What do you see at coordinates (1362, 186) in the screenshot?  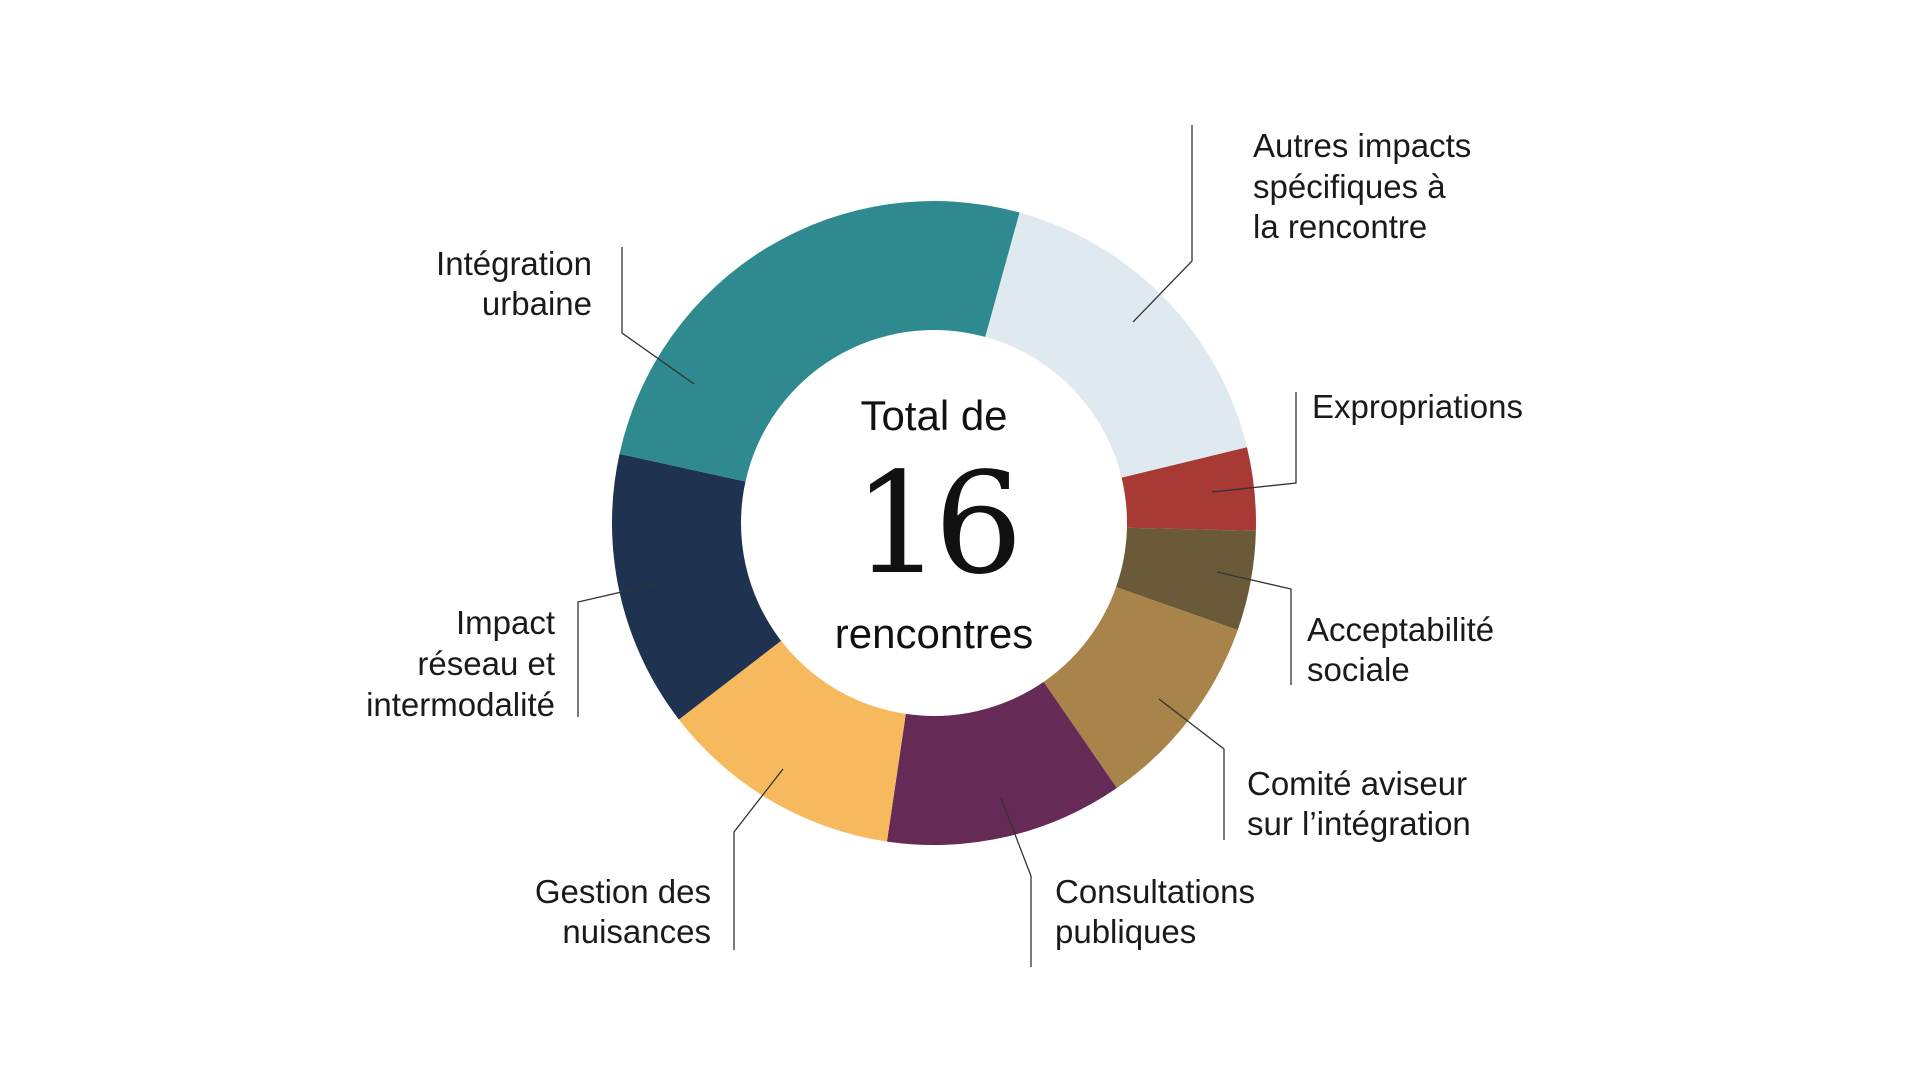 I see `slice-label-0: Autres impacts spécifiques à la rencontre` at bounding box center [1362, 186].